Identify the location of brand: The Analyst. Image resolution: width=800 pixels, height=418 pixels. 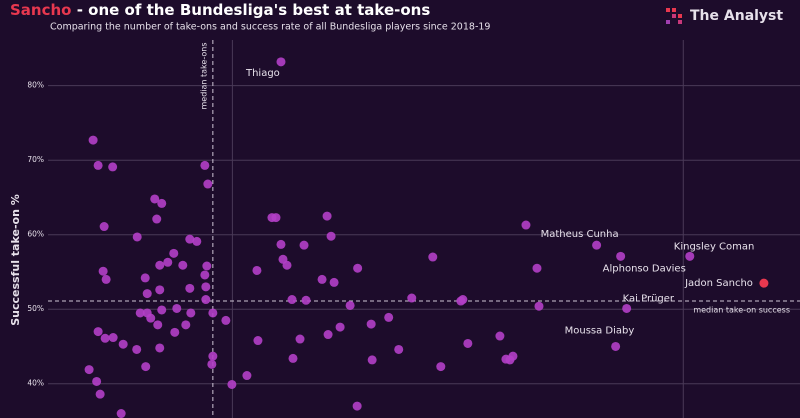
(736, 16).